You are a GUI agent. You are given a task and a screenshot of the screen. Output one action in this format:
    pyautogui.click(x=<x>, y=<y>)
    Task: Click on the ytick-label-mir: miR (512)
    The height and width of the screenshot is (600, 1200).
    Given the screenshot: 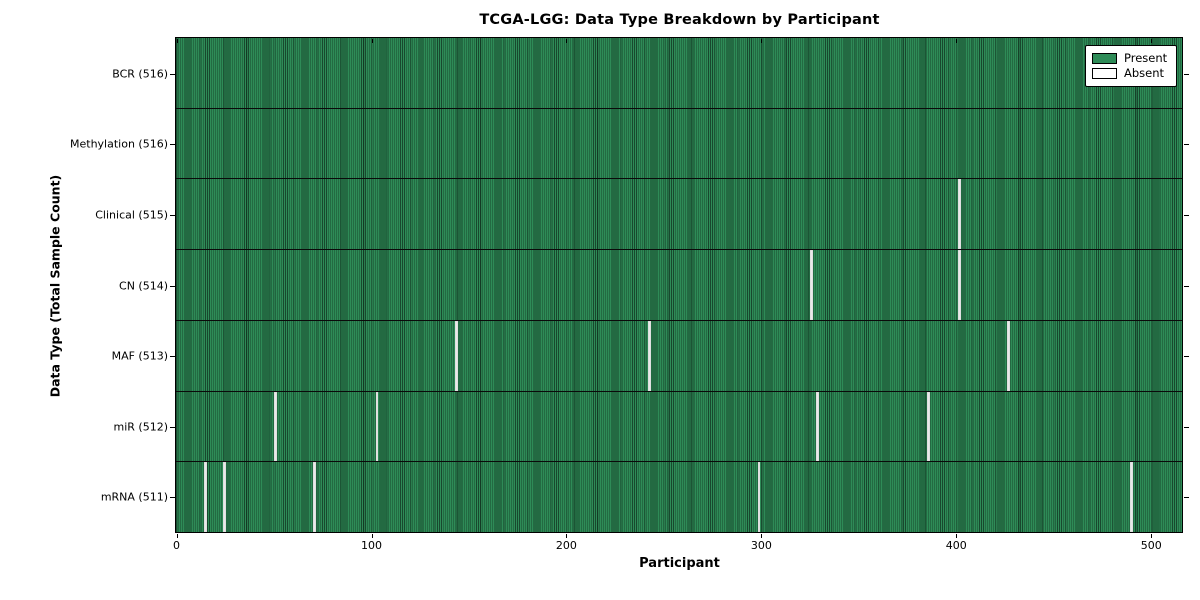 What is the action you would take?
    pyautogui.click(x=141, y=427)
    